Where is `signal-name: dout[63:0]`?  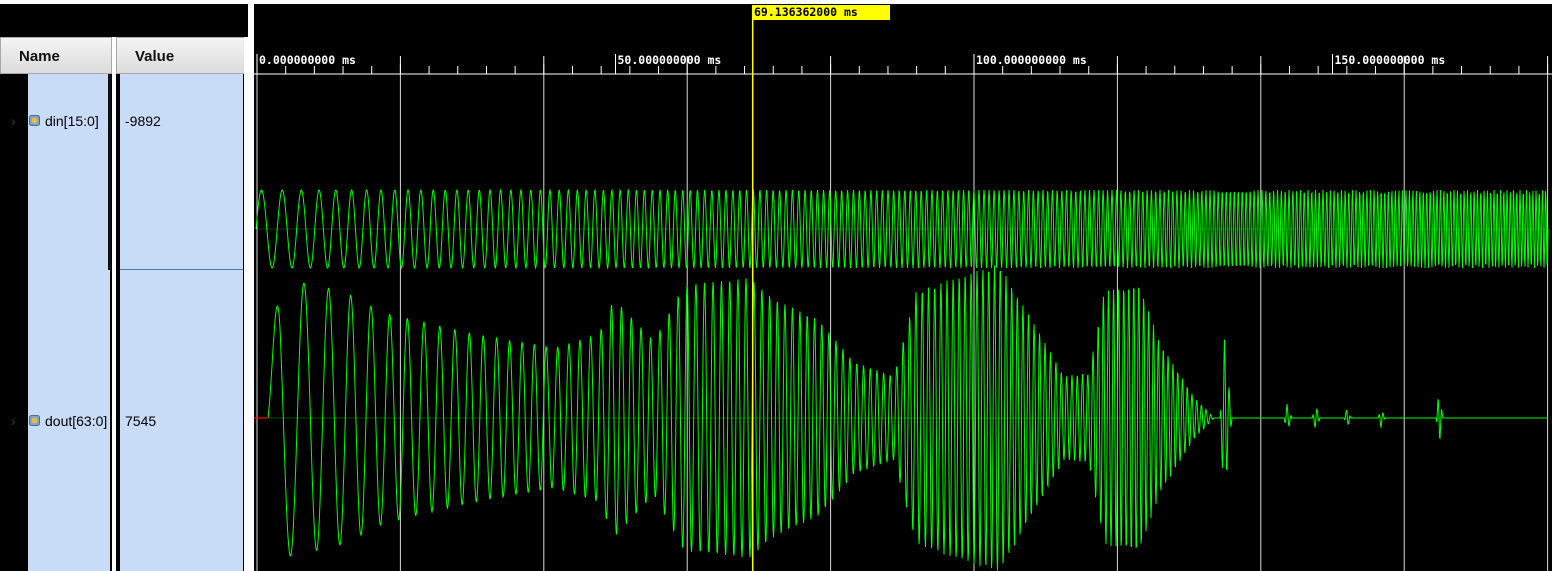
signal-name: dout[63:0] is located at coordinates (76, 421).